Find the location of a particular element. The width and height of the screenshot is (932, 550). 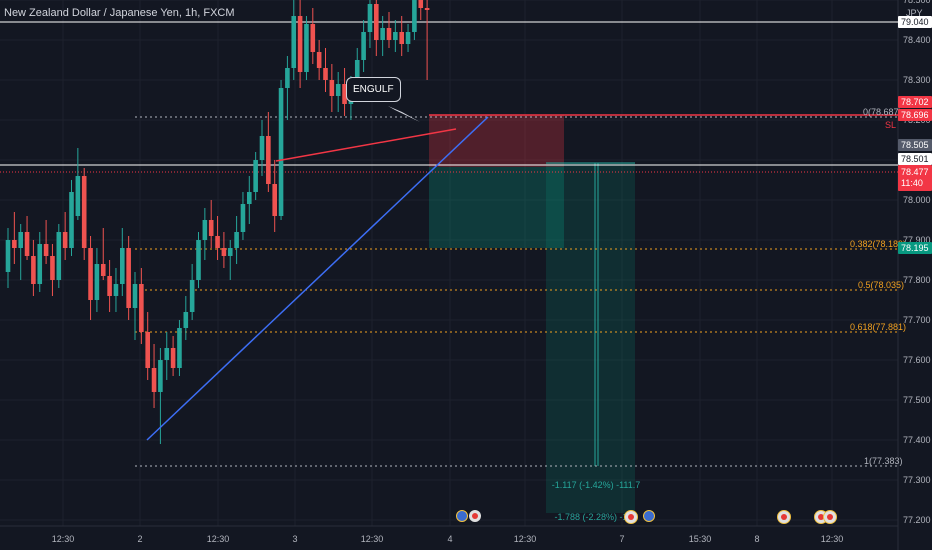

time-tick-10: 12:30 is located at coordinates (832, 539).